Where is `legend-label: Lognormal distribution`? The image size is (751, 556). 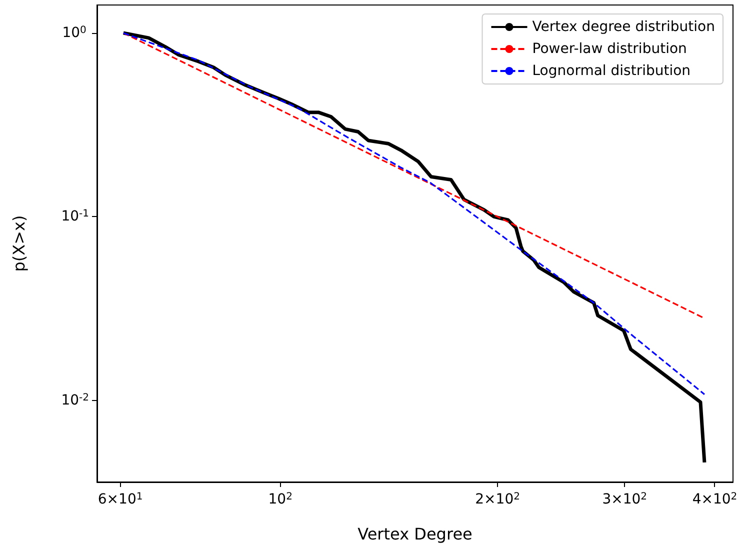 legend-label: Lognormal distribution is located at coordinates (611, 71).